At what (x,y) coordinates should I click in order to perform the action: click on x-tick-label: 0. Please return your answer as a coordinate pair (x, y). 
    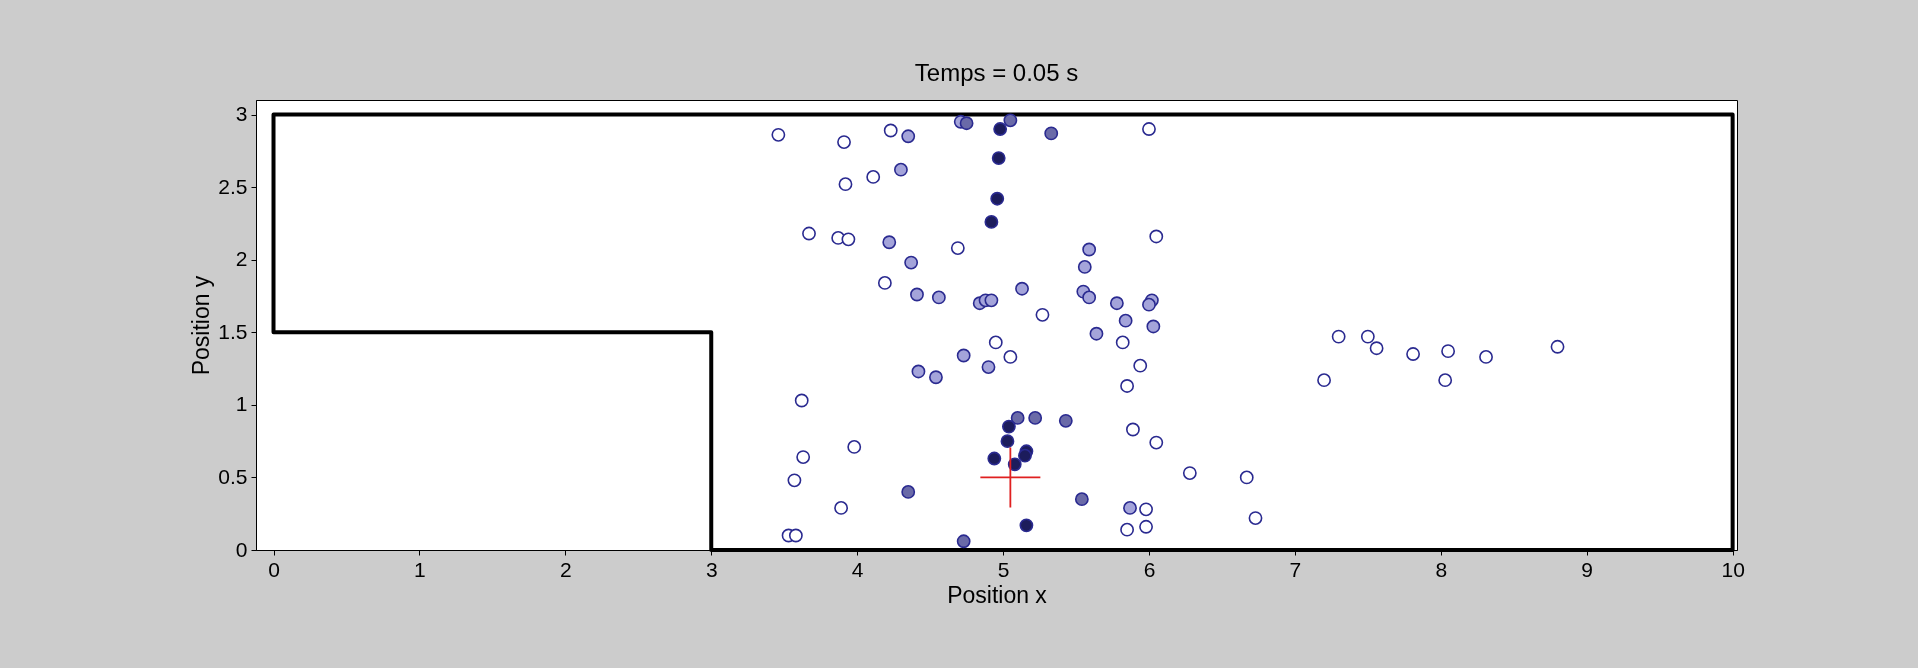
    Looking at the image, I should click on (274, 569).